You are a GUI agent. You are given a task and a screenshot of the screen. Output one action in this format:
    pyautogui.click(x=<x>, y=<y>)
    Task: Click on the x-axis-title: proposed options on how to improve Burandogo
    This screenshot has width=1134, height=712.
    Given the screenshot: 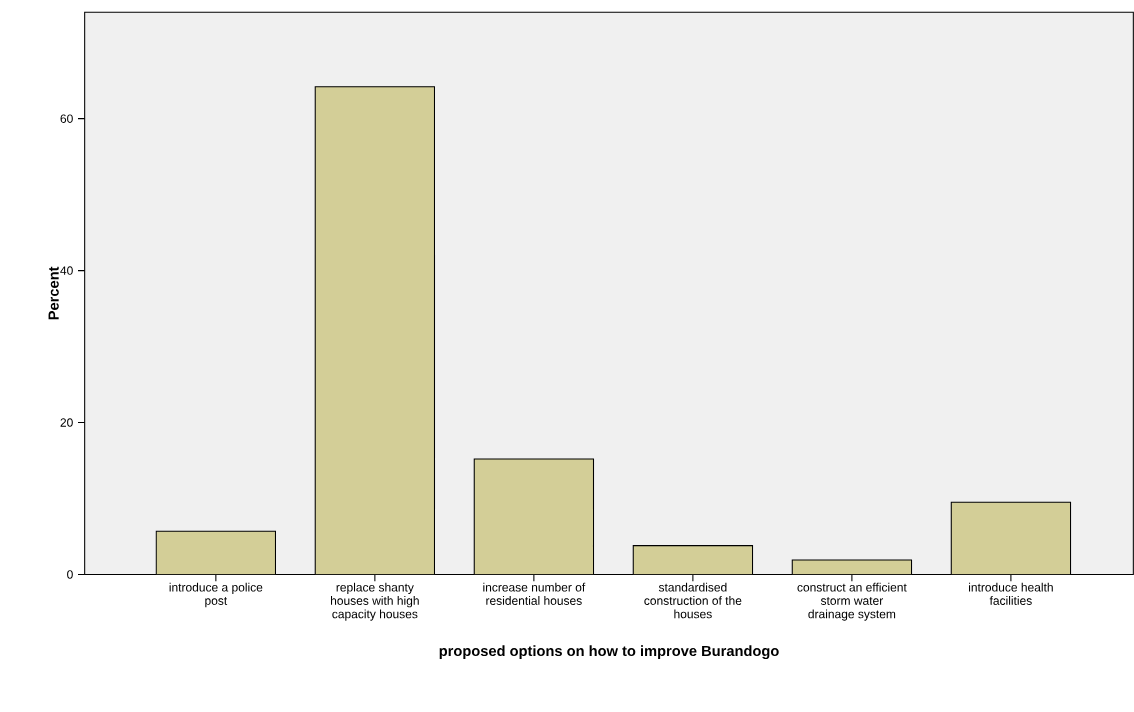 What is the action you would take?
    pyautogui.click(x=609, y=652)
    